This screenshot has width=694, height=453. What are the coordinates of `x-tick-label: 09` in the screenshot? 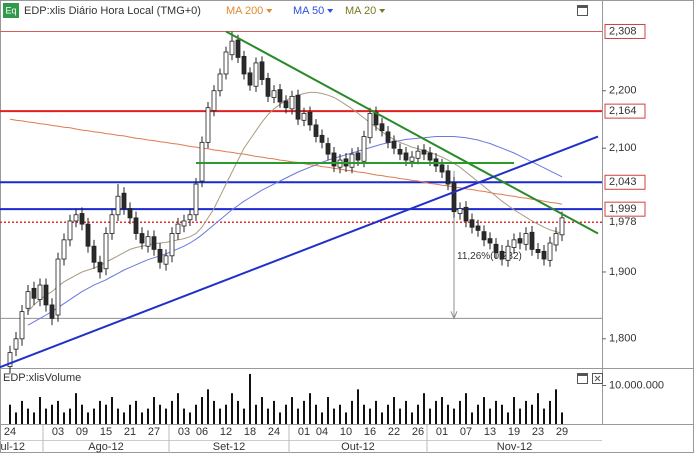 It's located at (82, 432).